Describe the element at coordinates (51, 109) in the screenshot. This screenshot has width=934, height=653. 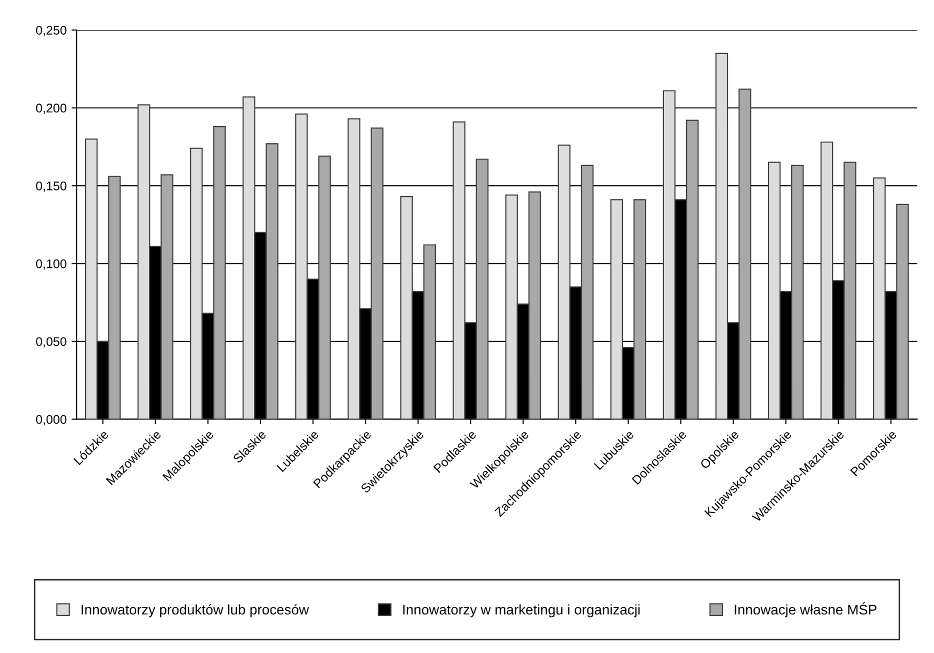
I see `y-tick-label: 0,200` at that location.